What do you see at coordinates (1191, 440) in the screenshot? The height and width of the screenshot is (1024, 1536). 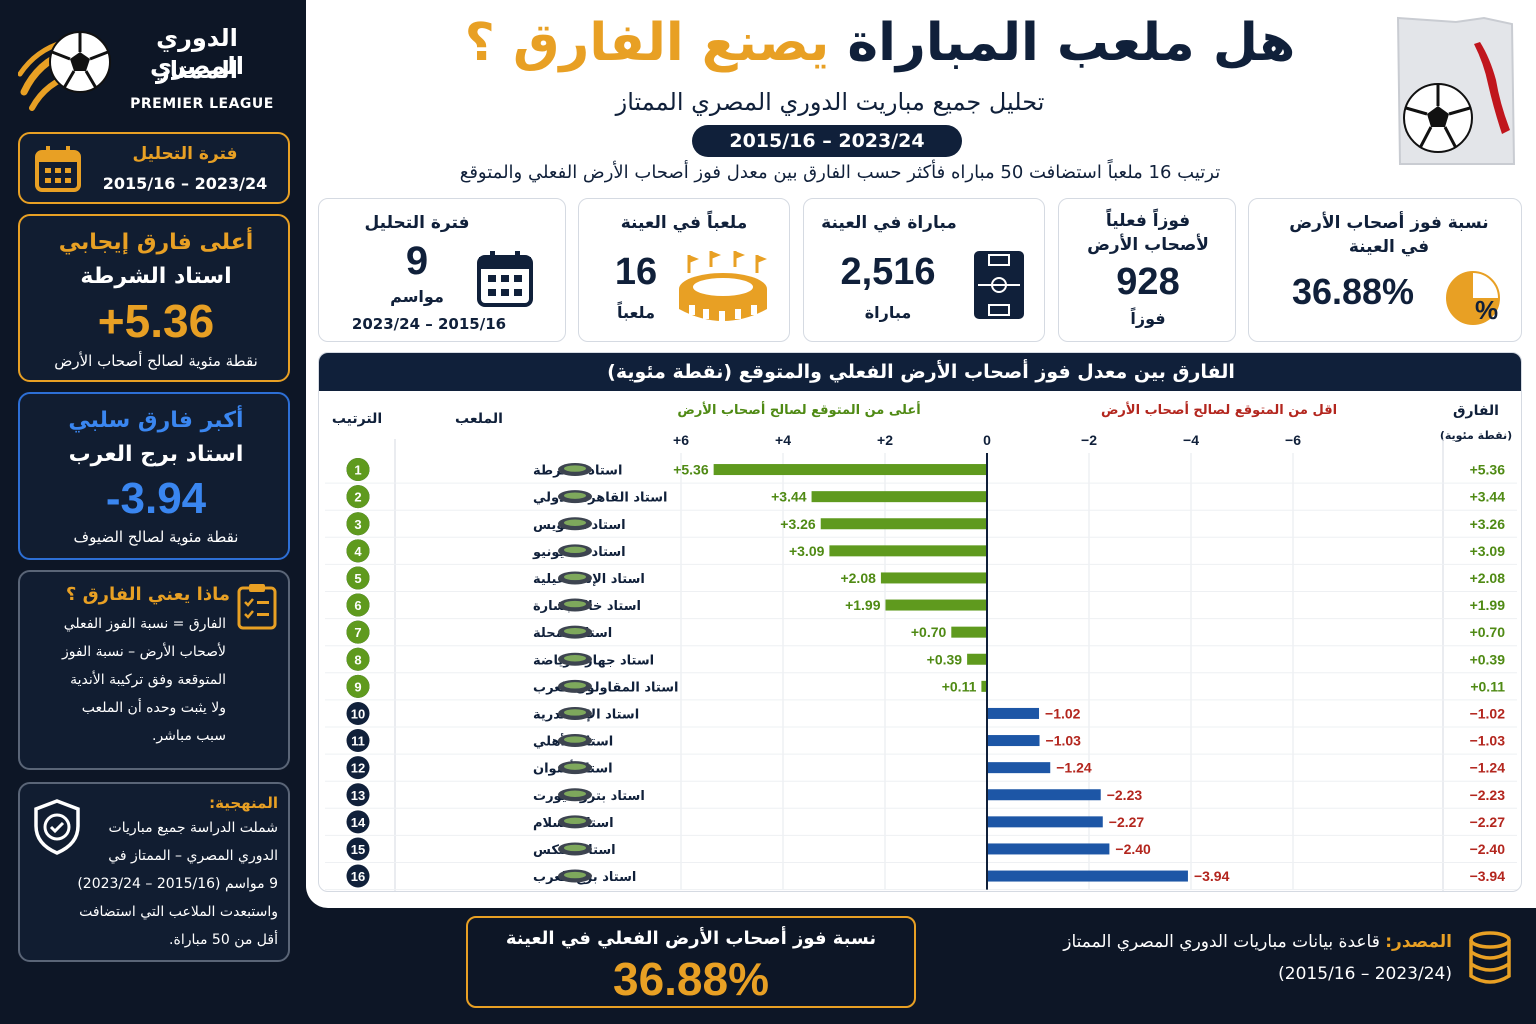 I see `tick-label: −4` at bounding box center [1191, 440].